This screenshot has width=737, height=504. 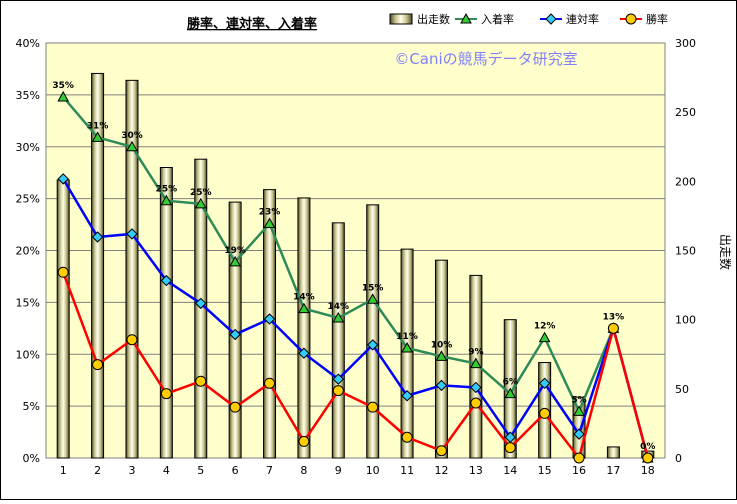 What do you see at coordinates (510, 383) in the screenshot?
I see `data-label: 6%` at bounding box center [510, 383].